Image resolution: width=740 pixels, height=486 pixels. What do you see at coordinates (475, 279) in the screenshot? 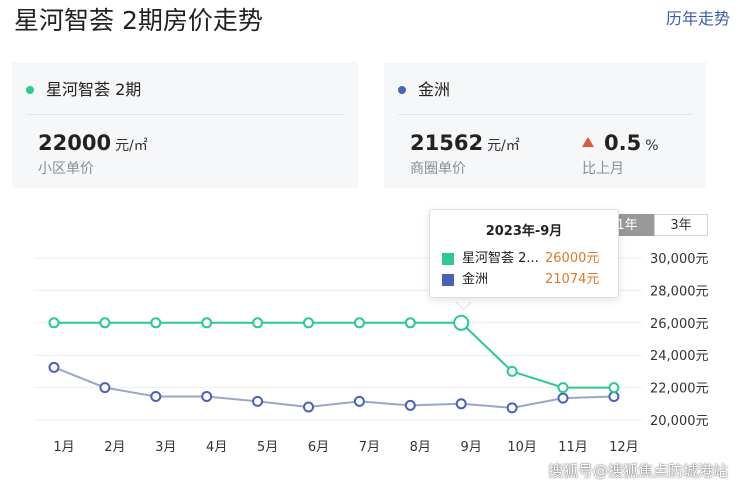
I see `tooltip-series-name: 金洲` at bounding box center [475, 279].